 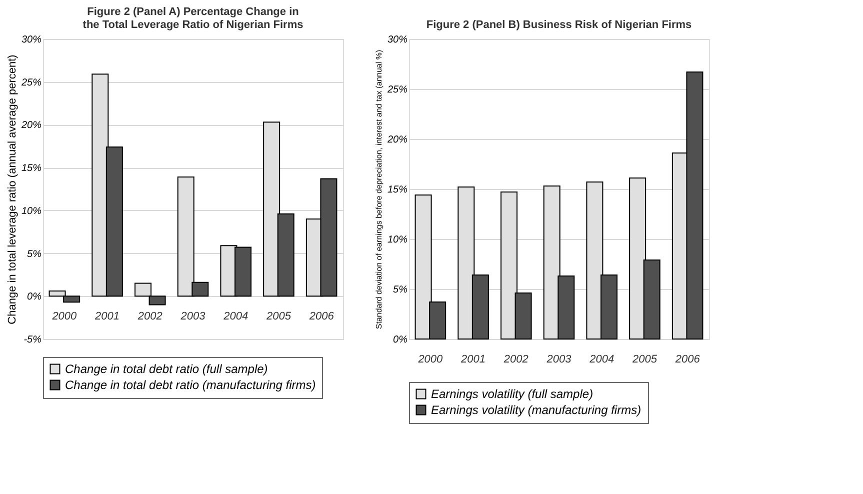 I want to click on legend-label: Change in total debt ratio (manufacturing firms), so click(x=190, y=385).